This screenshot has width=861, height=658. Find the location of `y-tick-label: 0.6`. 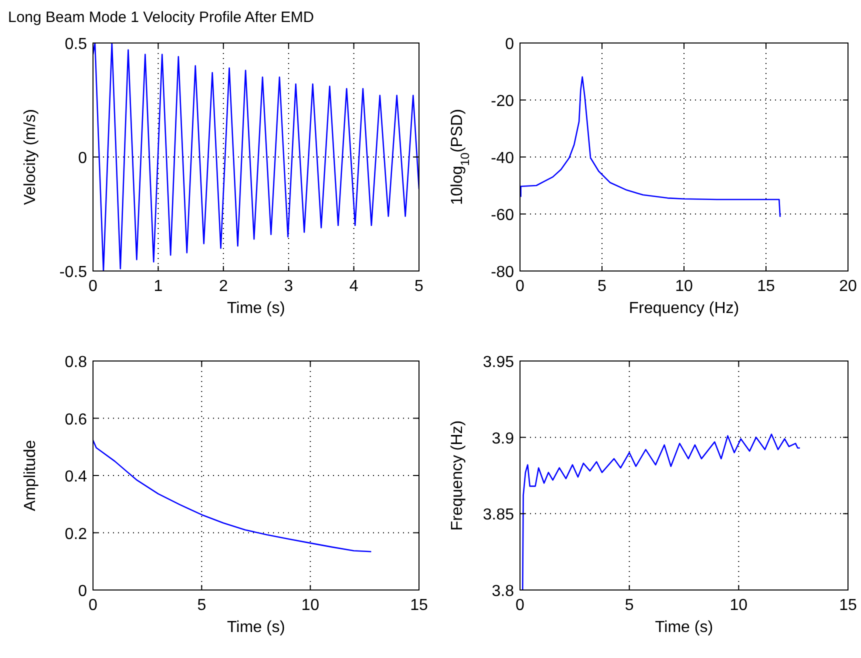

y-tick-label: 0.6 is located at coordinates (76, 419).